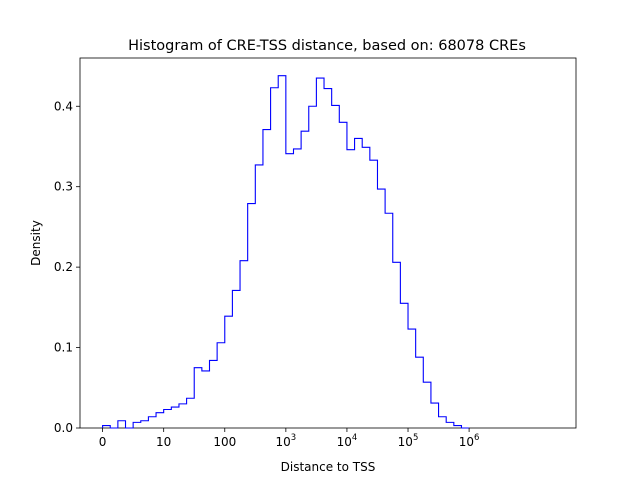 This screenshot has width=640, height=480. I want to click on x-tick-label: 10⁶, so click(469, 441).